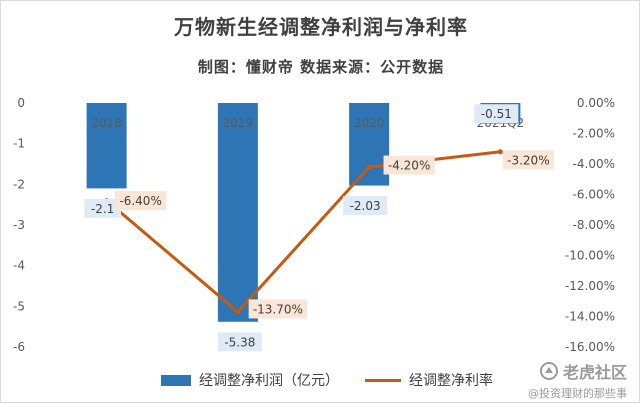 This screenshot has width=640, height=403. I want to click on y-left-tick-label: -4, so click(19, 266).